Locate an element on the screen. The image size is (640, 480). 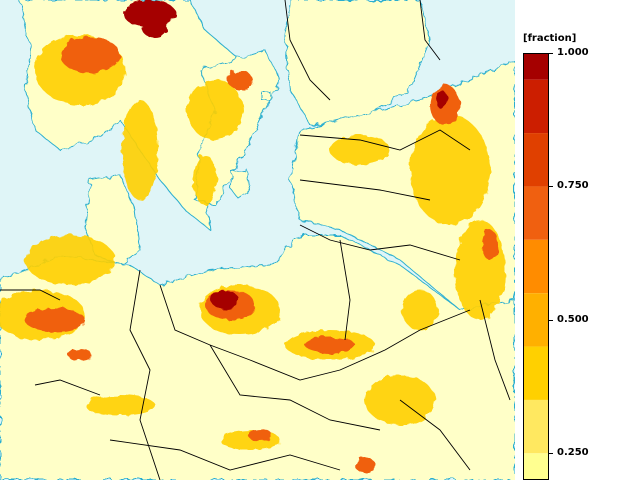
colorbar is located at coordinates (536, 266).